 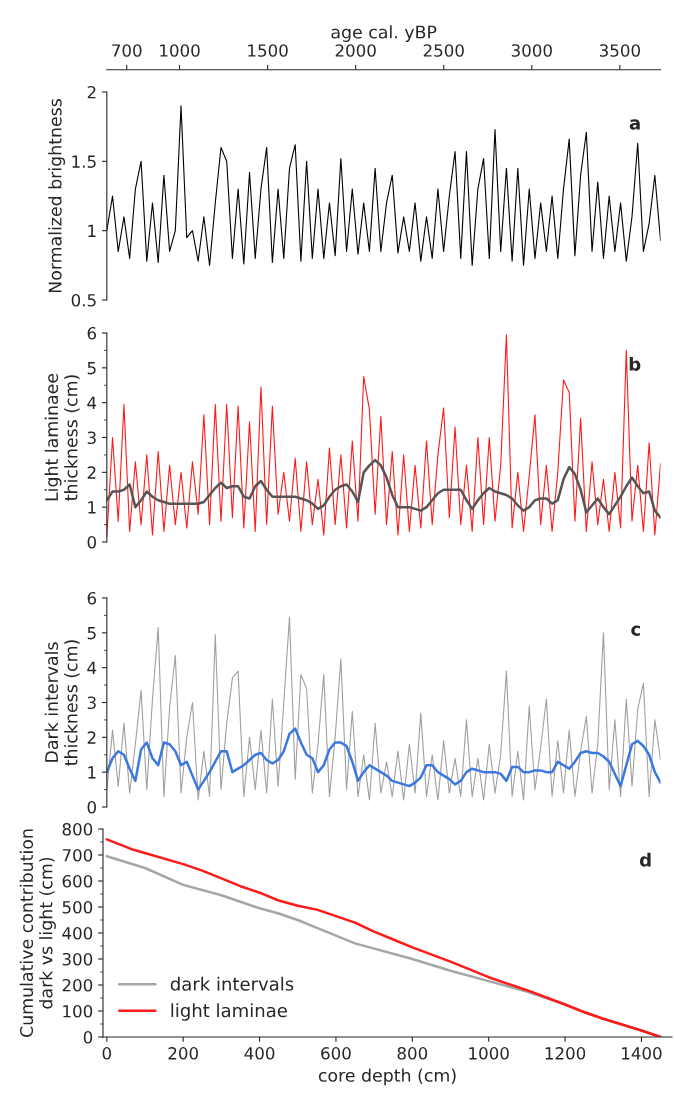 I want to click on x-tick-label: 600, so click(x=336, y=1053).